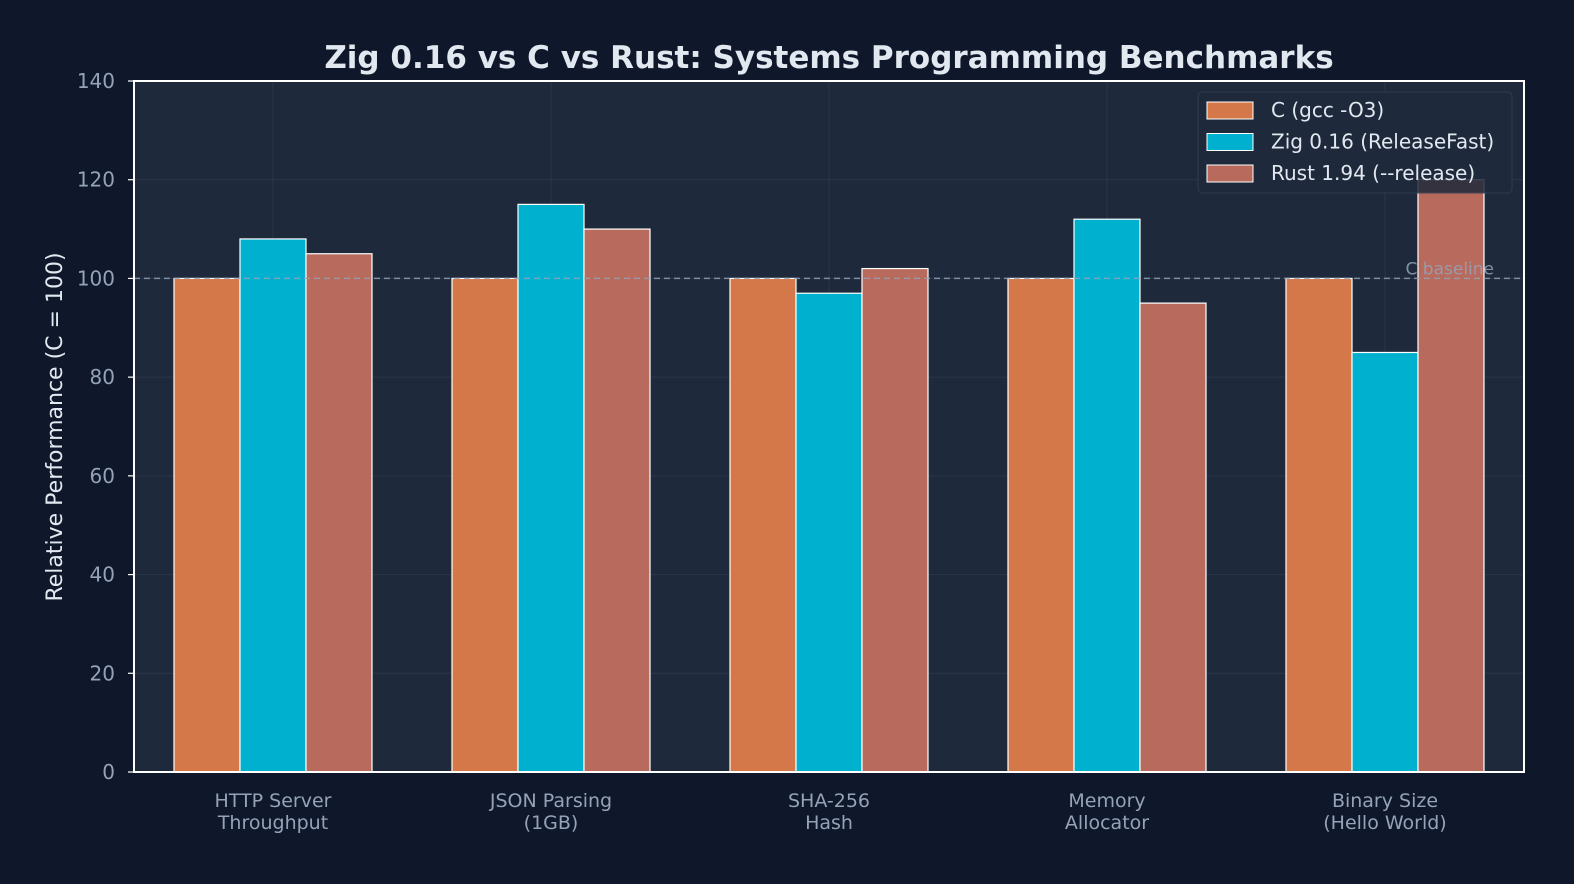  What do you see at coordinates (102, 575) in the screenshot?
I see `y-tick-label: 40` at bounding box center [102, 575].